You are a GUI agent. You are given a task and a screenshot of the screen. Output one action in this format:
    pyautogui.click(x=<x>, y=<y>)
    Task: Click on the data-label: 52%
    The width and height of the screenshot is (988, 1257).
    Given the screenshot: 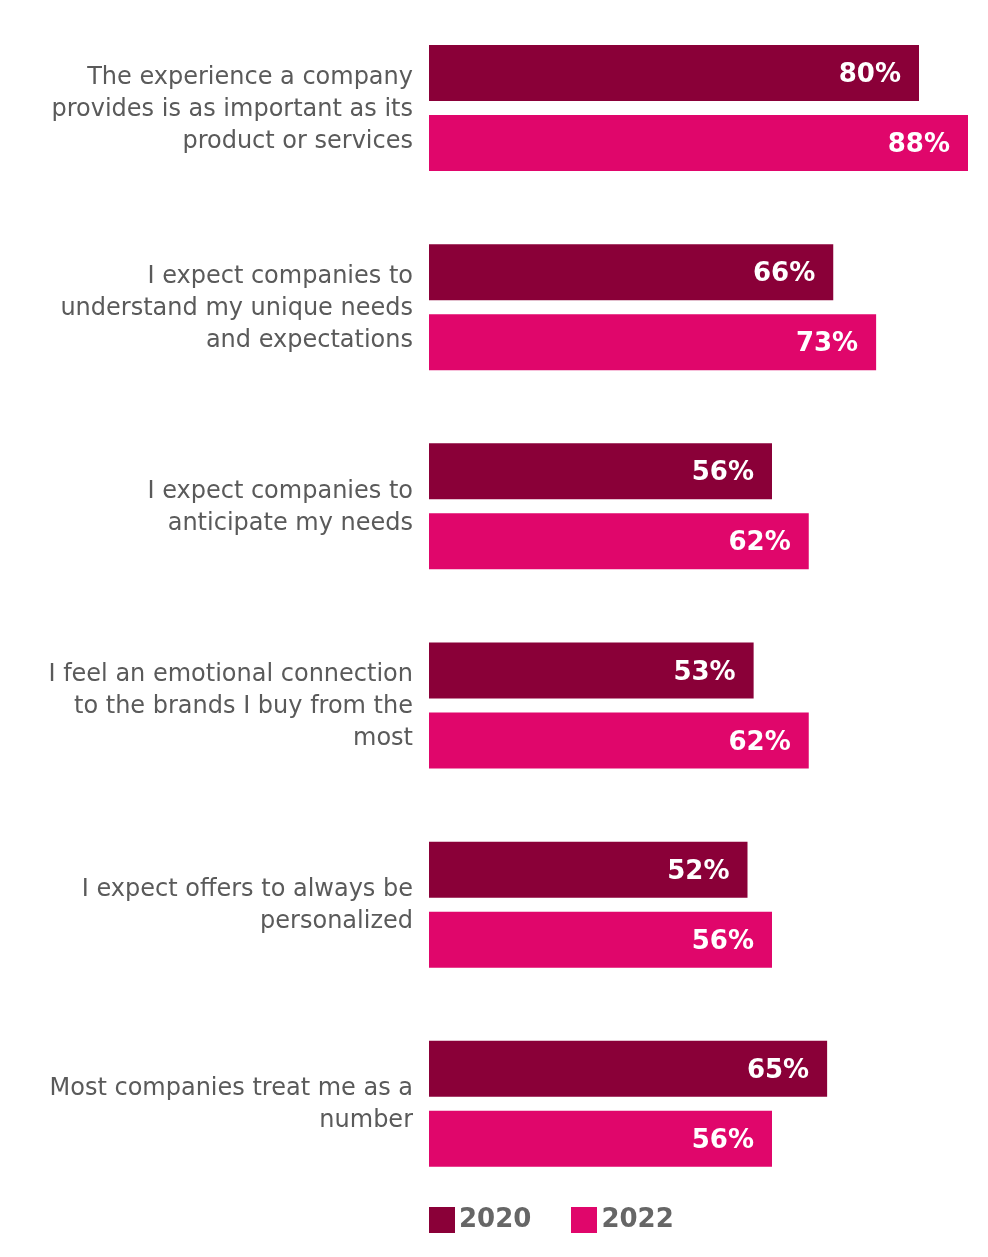 What is the action you would take?
    pyautogui.click(x=698, y=869)
    